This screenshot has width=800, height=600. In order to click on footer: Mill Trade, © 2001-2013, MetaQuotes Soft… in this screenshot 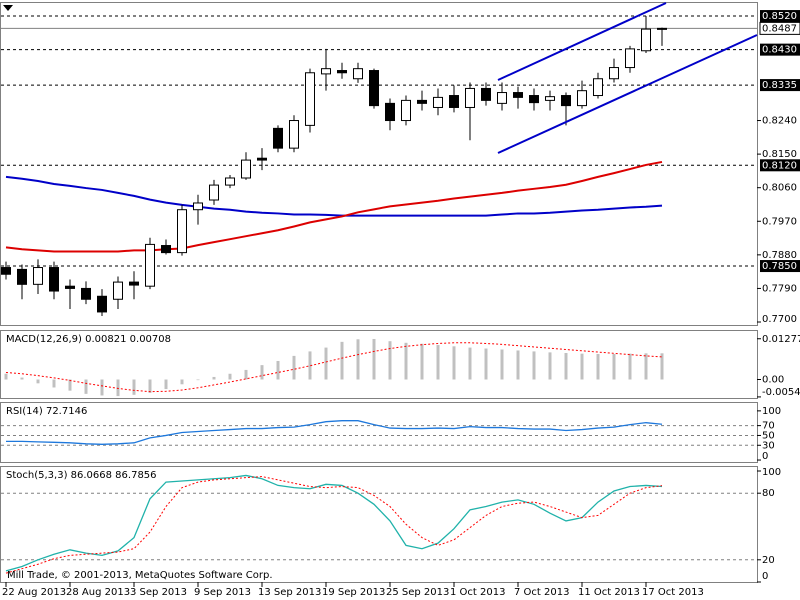, I will do `click(140, 575)`.